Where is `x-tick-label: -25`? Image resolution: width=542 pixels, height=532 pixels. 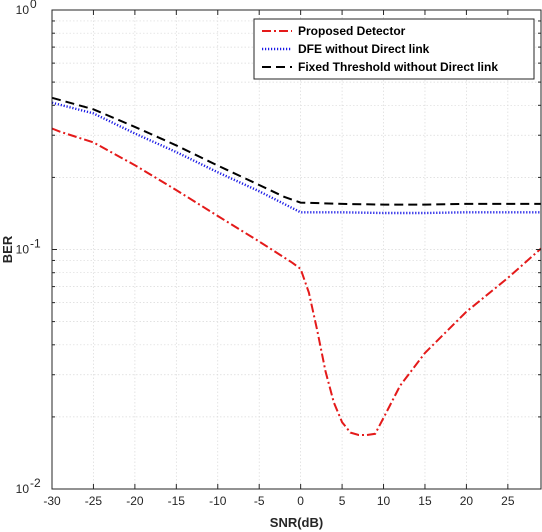 x-tick-label: -25 is located at coordinates (94, 501).